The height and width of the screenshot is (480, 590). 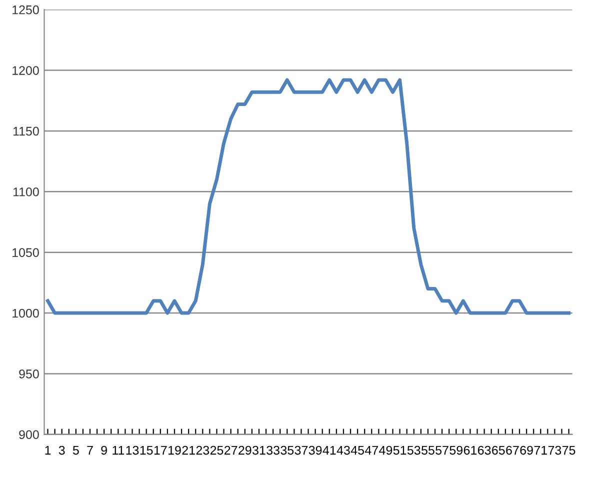 I want to click on x-tick-label: 29, so click(x=245, y=450).